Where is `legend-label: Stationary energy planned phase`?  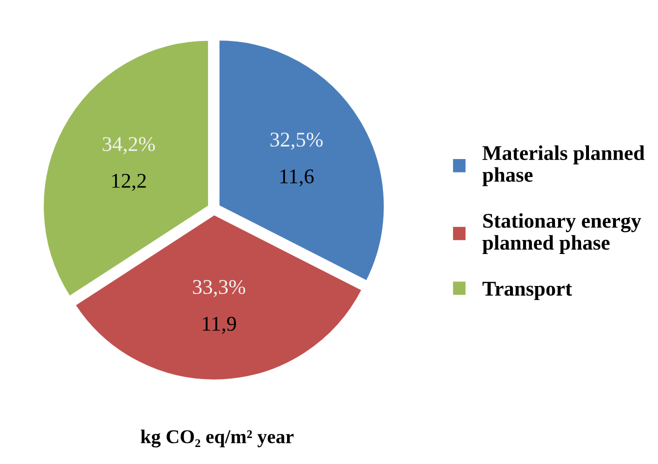 legend-label: Stationary energy planned phase is located at coordinates (562, 233).